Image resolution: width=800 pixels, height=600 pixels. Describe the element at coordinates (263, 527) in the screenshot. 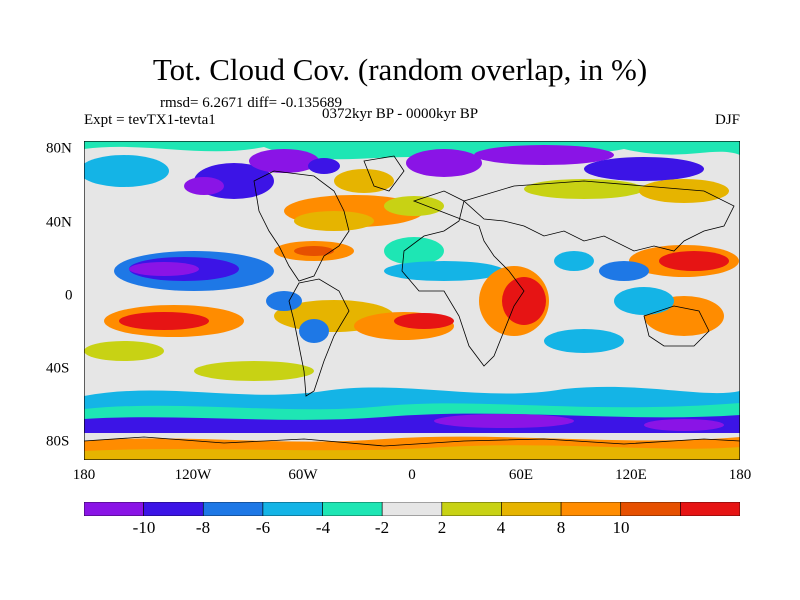

I see `colorbar-label: -6` at that location.